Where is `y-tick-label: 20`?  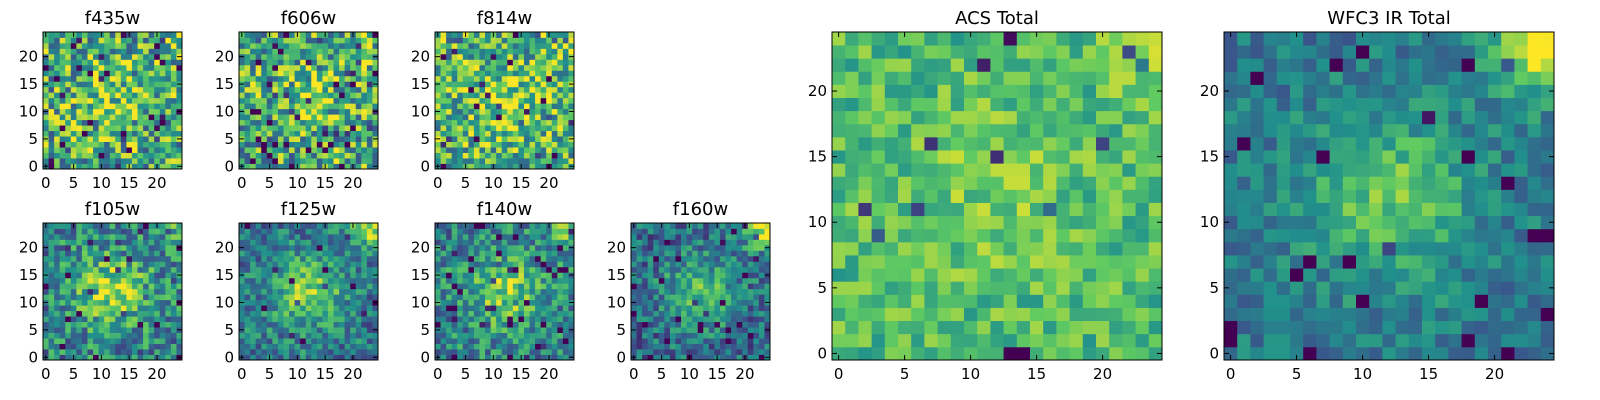
y-tick-label: 20 is located at coordinates (420, 57).